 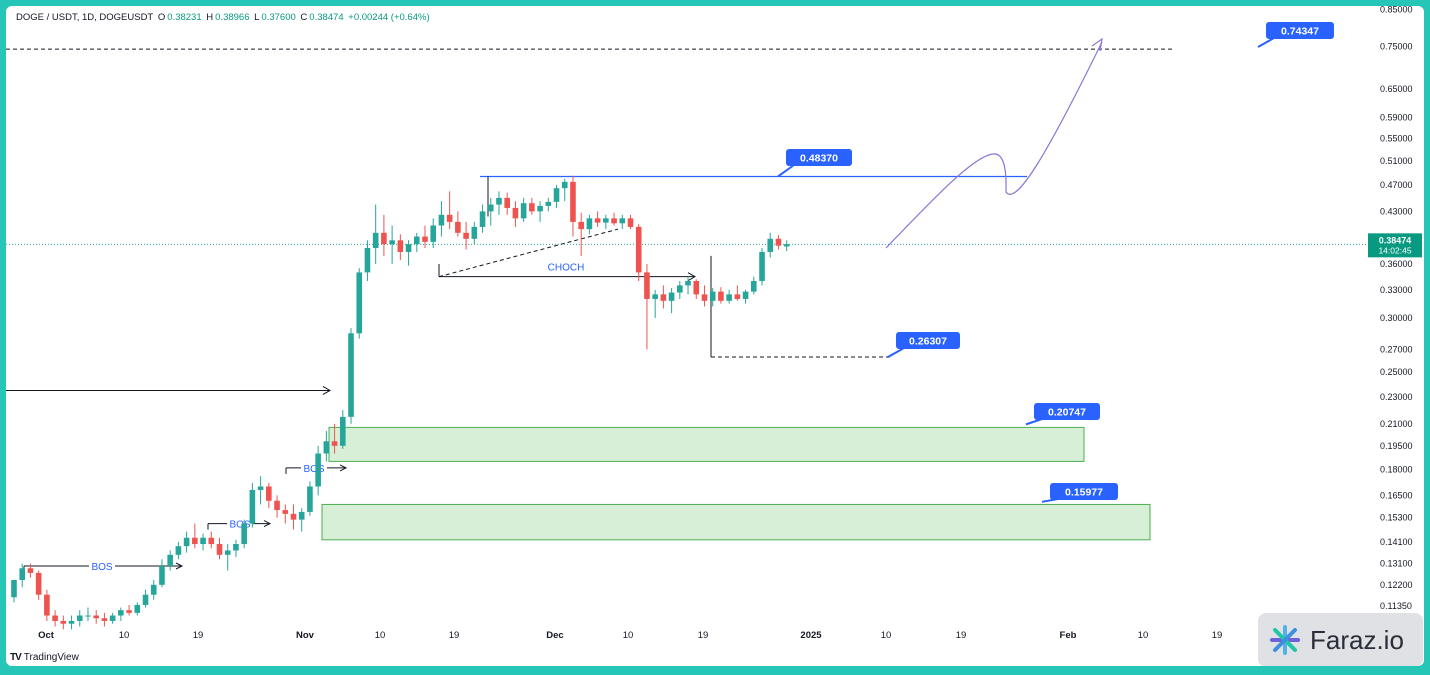 What do you see at coordinates (1396, 470) in the screenshot?
I see `y-tick-label: 0.18000` at bounding box center [1396, 470].